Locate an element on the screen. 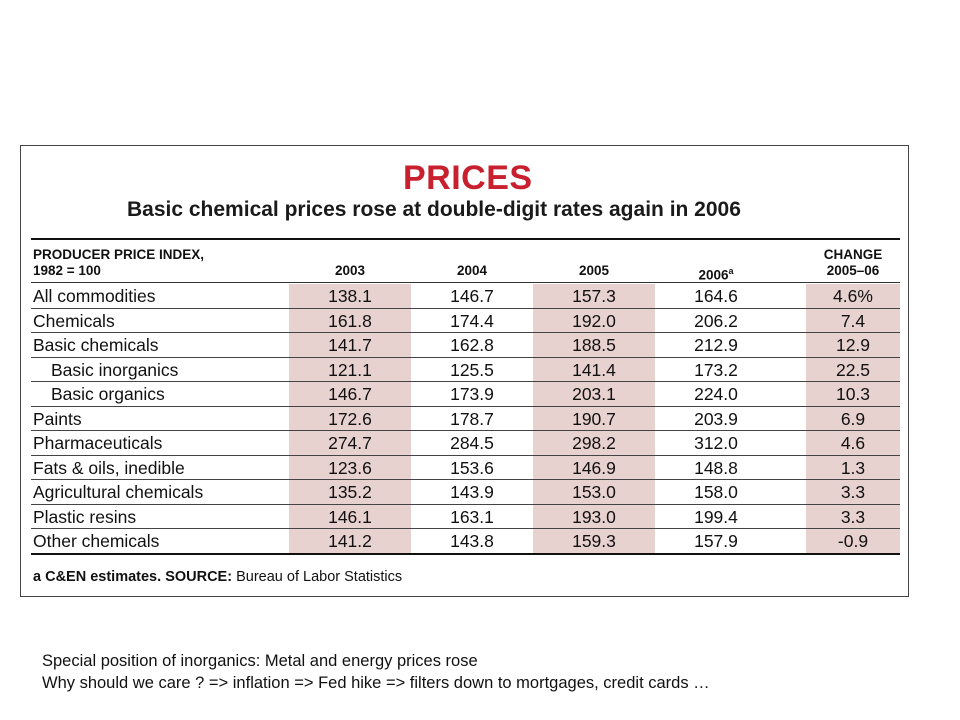 Image resolution: width=960 pixels, height=720 pixels. index-value-cell: 135.2 is located at coordinates (350, 492).